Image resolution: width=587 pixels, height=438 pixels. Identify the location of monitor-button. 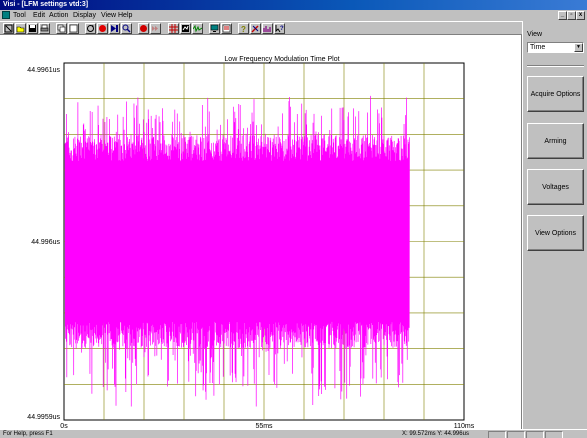
(214, 28).